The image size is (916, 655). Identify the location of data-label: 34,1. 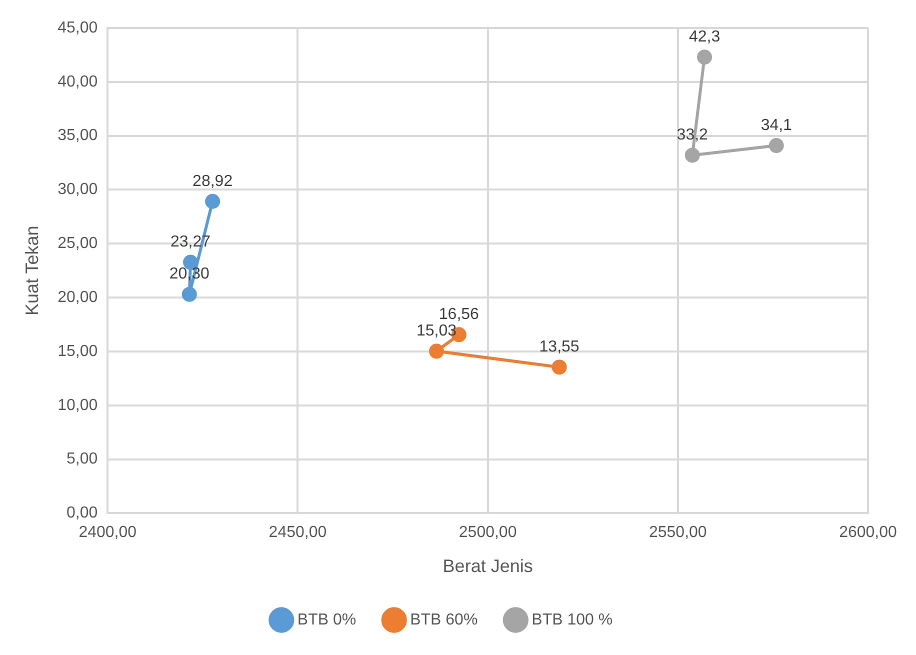
(776, 125).